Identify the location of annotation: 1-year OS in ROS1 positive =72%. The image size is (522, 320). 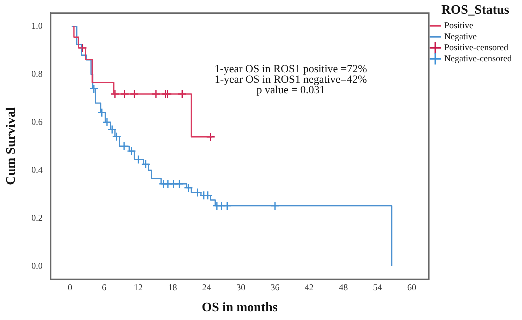
(291, 69).